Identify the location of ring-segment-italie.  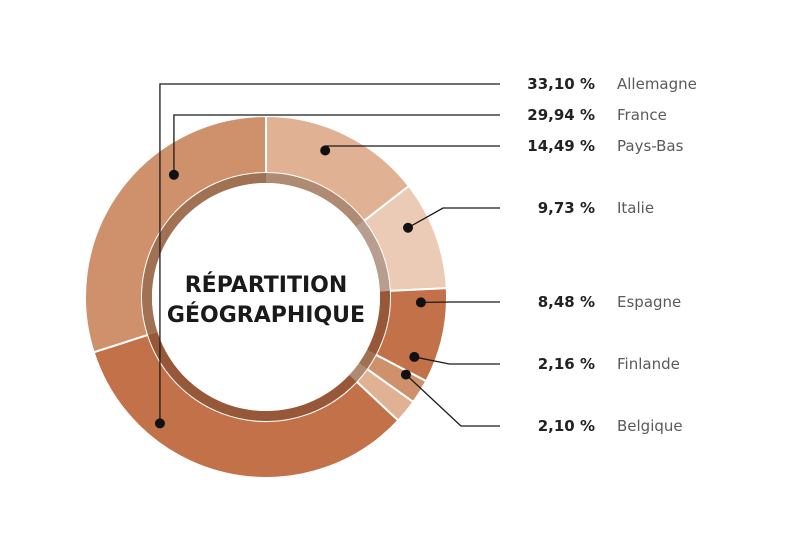
(373, 256).